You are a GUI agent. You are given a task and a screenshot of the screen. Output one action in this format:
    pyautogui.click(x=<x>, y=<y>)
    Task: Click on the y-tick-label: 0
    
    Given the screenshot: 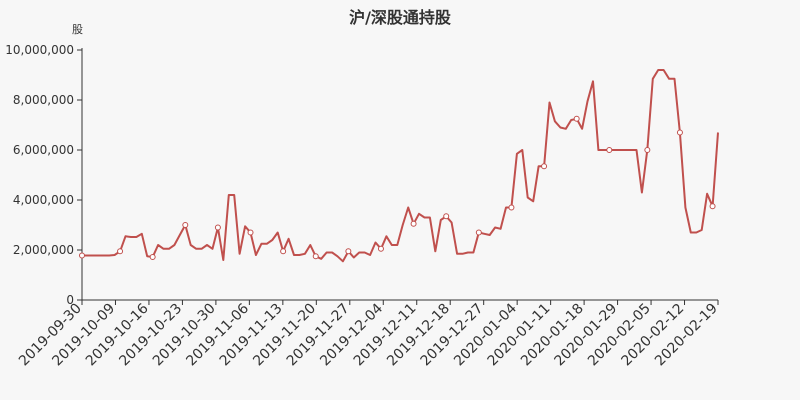 What is the action you would take?
    pyautogui.click(x=70, y=300)
    